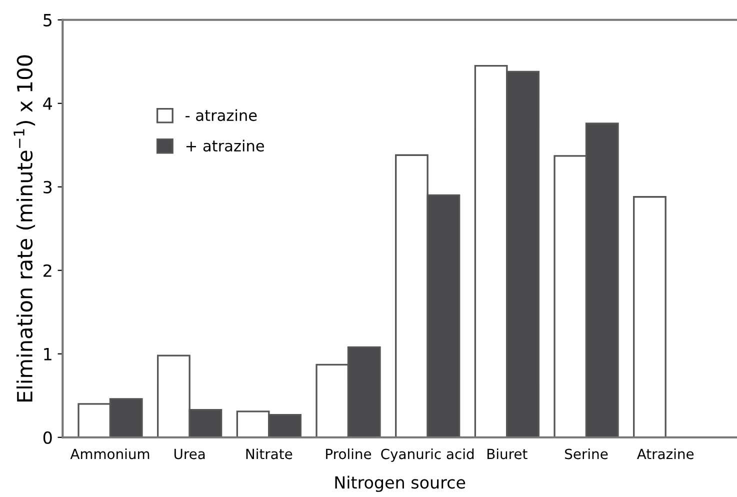  Describe the element at coordinates (349, 454) in the screenshot. I see `x-tick-label: Proline` at that location.